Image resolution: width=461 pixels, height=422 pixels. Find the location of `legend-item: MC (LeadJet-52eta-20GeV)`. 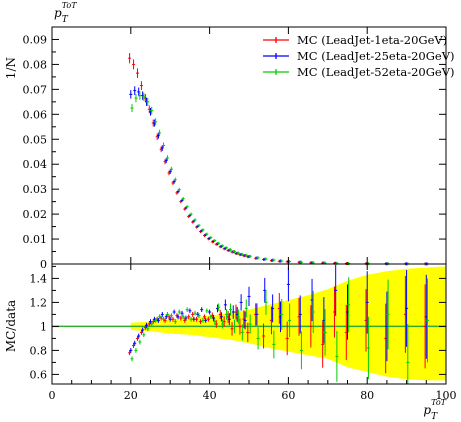

legend-item: MC (LeadJet-52eta-20GeV) is located at coordinates (359, 72).